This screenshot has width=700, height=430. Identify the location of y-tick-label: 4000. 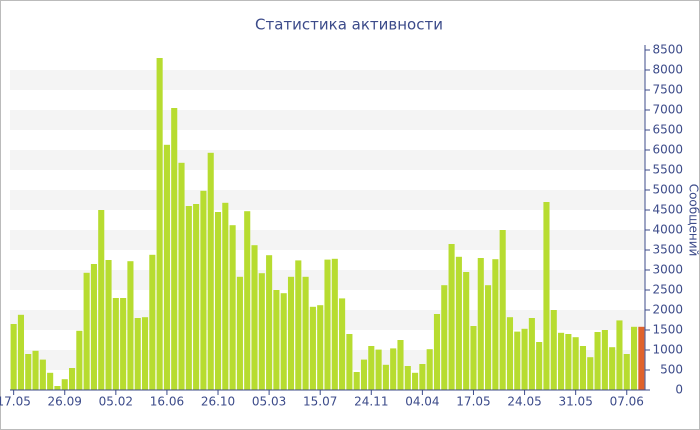
(667, 230).